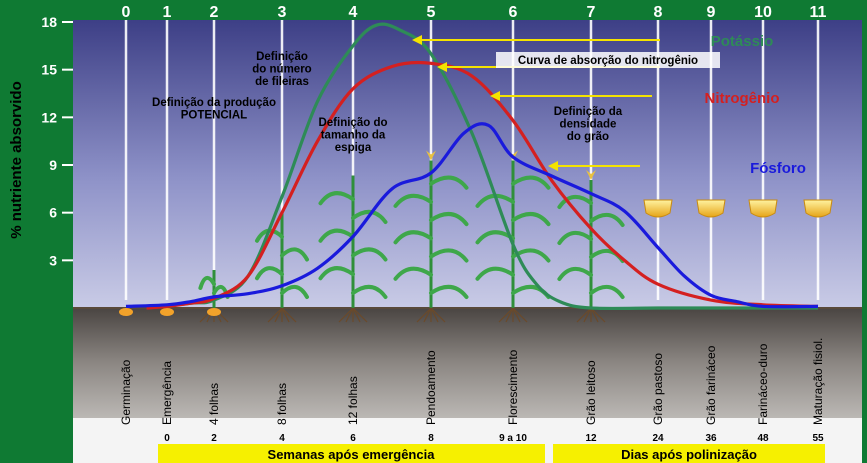 The image size is (867, 463). What do you see at coordinates (818, 381) in the screenshot?
I see `stage-name-label: Maturação fisiol.` at bounding box center [818, 381].